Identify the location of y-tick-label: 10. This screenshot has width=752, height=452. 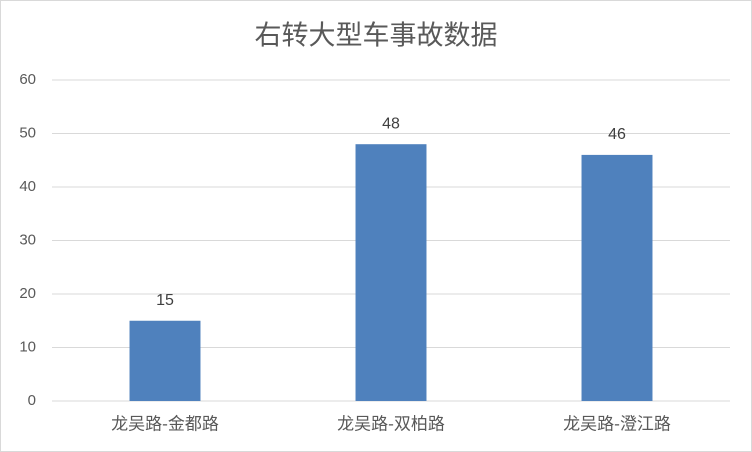
(27, 346).